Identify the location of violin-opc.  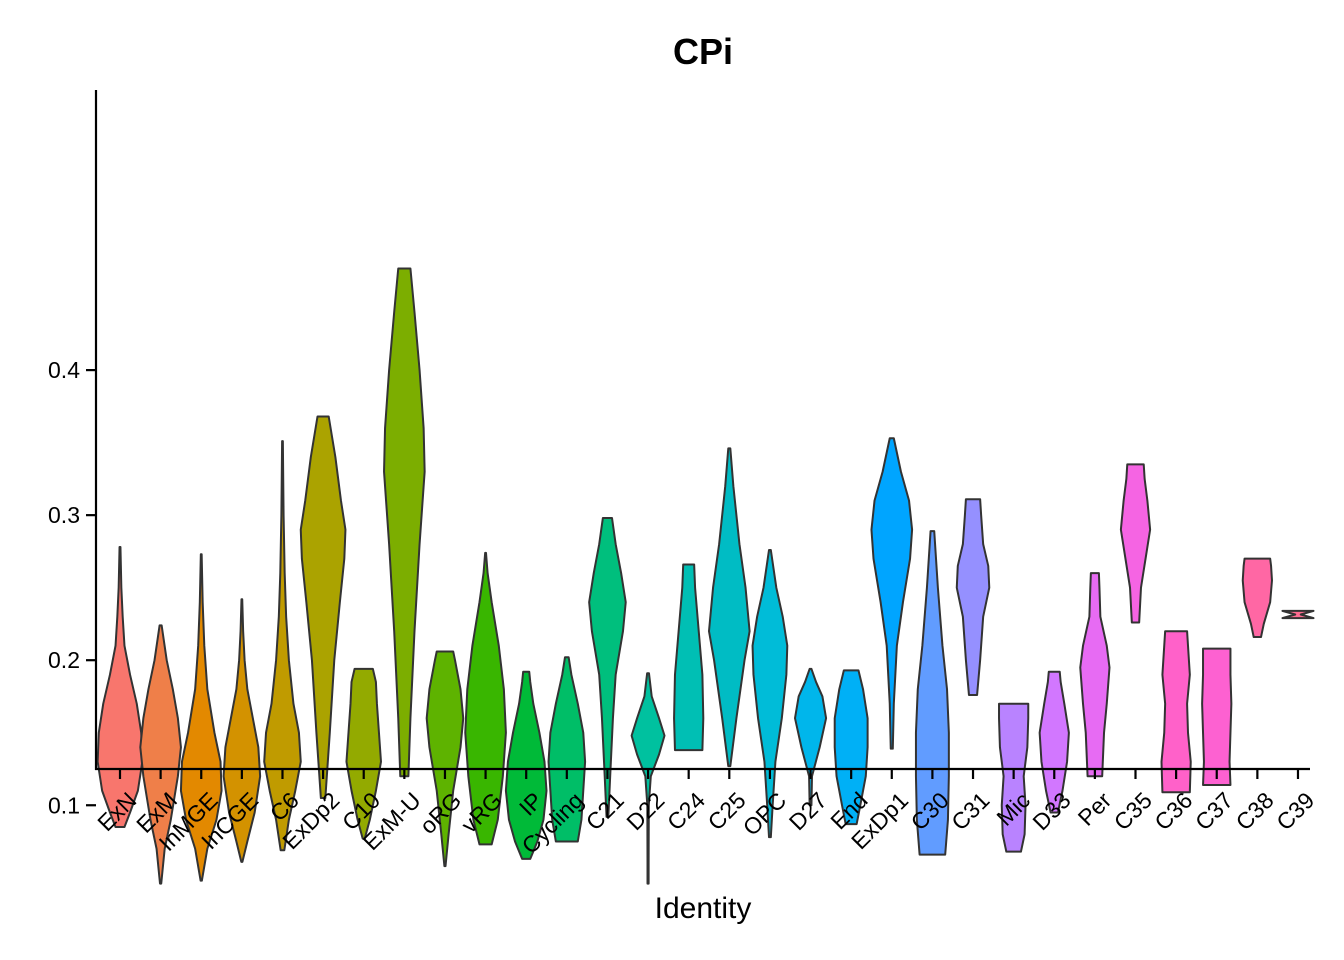
(770, 693).